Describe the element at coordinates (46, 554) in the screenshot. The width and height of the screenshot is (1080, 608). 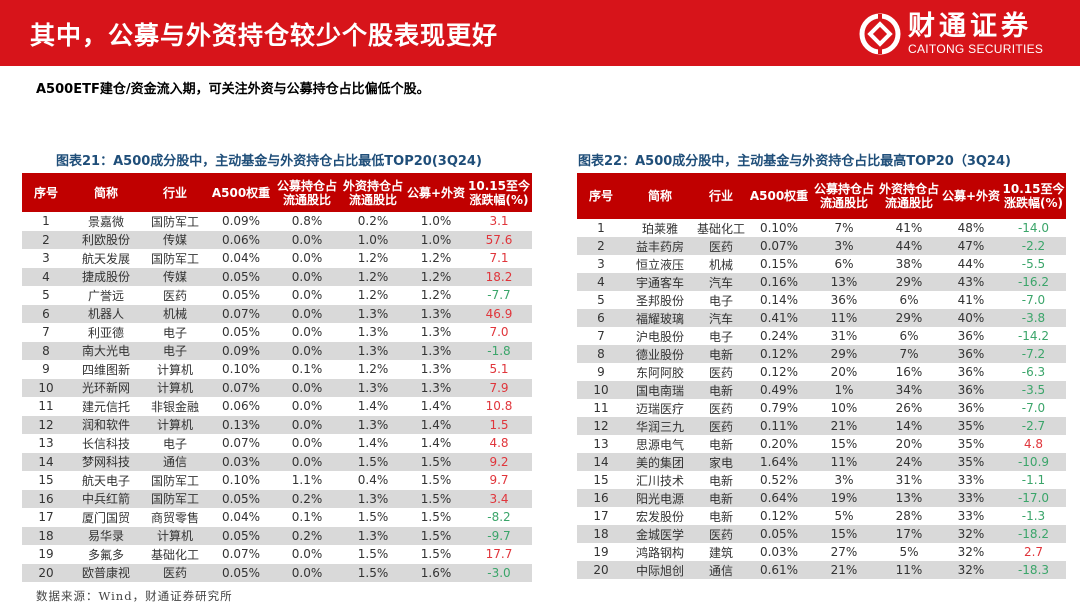
I see `cell-rank: 19` at that location.